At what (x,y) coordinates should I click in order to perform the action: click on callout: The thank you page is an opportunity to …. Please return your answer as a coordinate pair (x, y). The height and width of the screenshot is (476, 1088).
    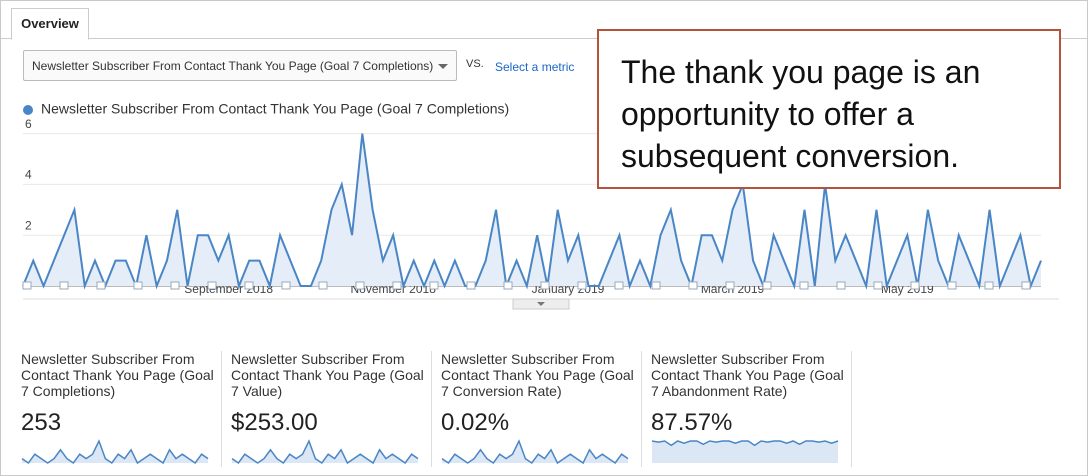
    Looking at the image, I should click on (829, 109).